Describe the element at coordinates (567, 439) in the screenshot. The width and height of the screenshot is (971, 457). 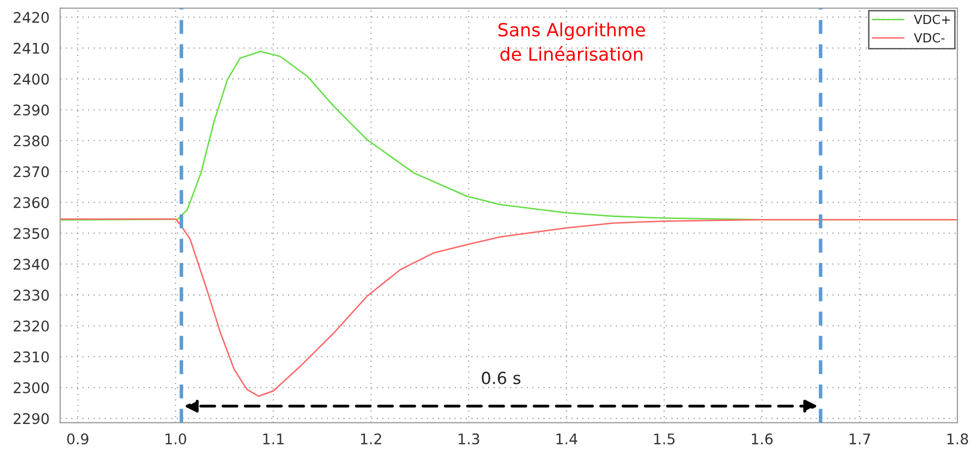
I see `x-tick-label: 1.4` at that location.